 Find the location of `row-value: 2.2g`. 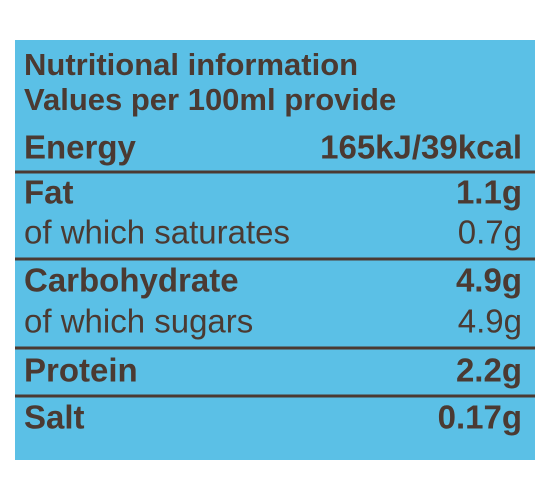

row-value: 2.2g is located at coordinates (489, 370).